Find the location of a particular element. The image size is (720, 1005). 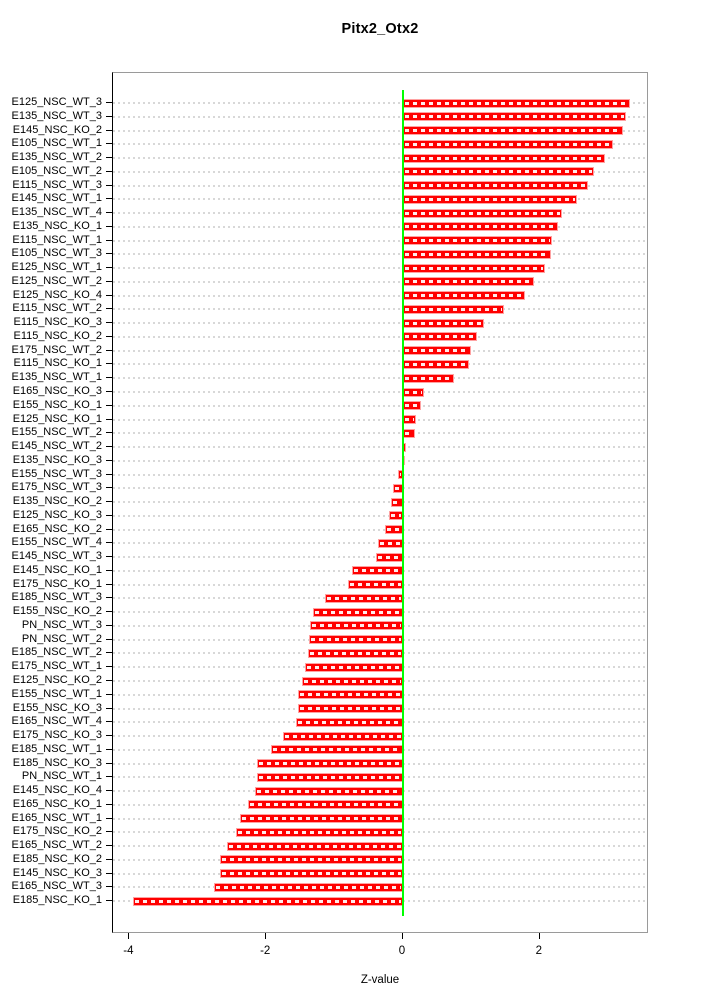

y-axis-label: PN_NSC_WT_1 is located at coordinates (61, 776).